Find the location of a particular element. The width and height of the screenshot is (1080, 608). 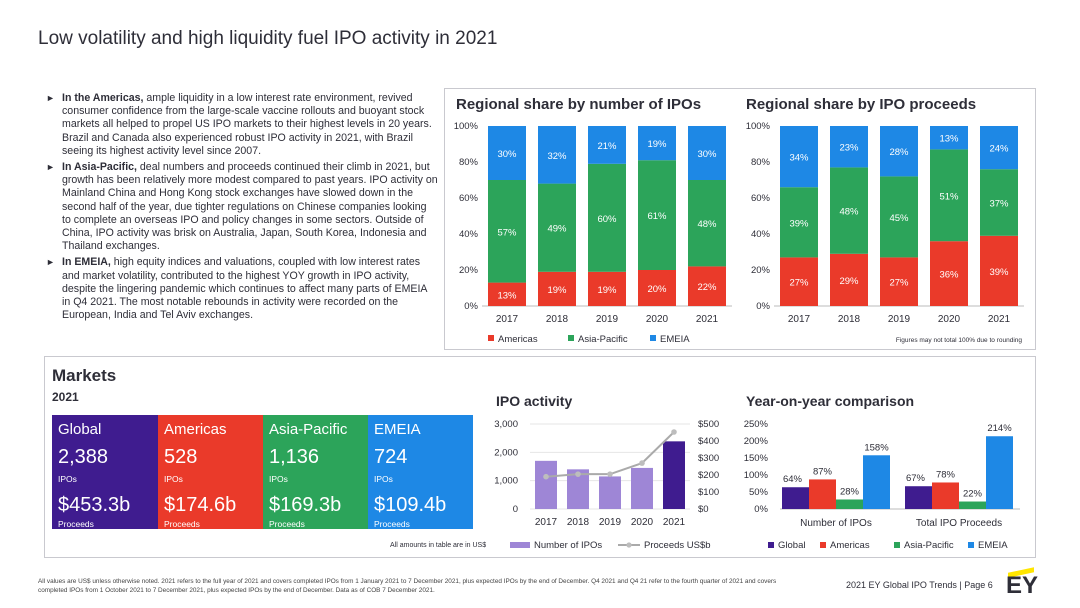

legend-label: Americas is located at coordinates (850, 545).